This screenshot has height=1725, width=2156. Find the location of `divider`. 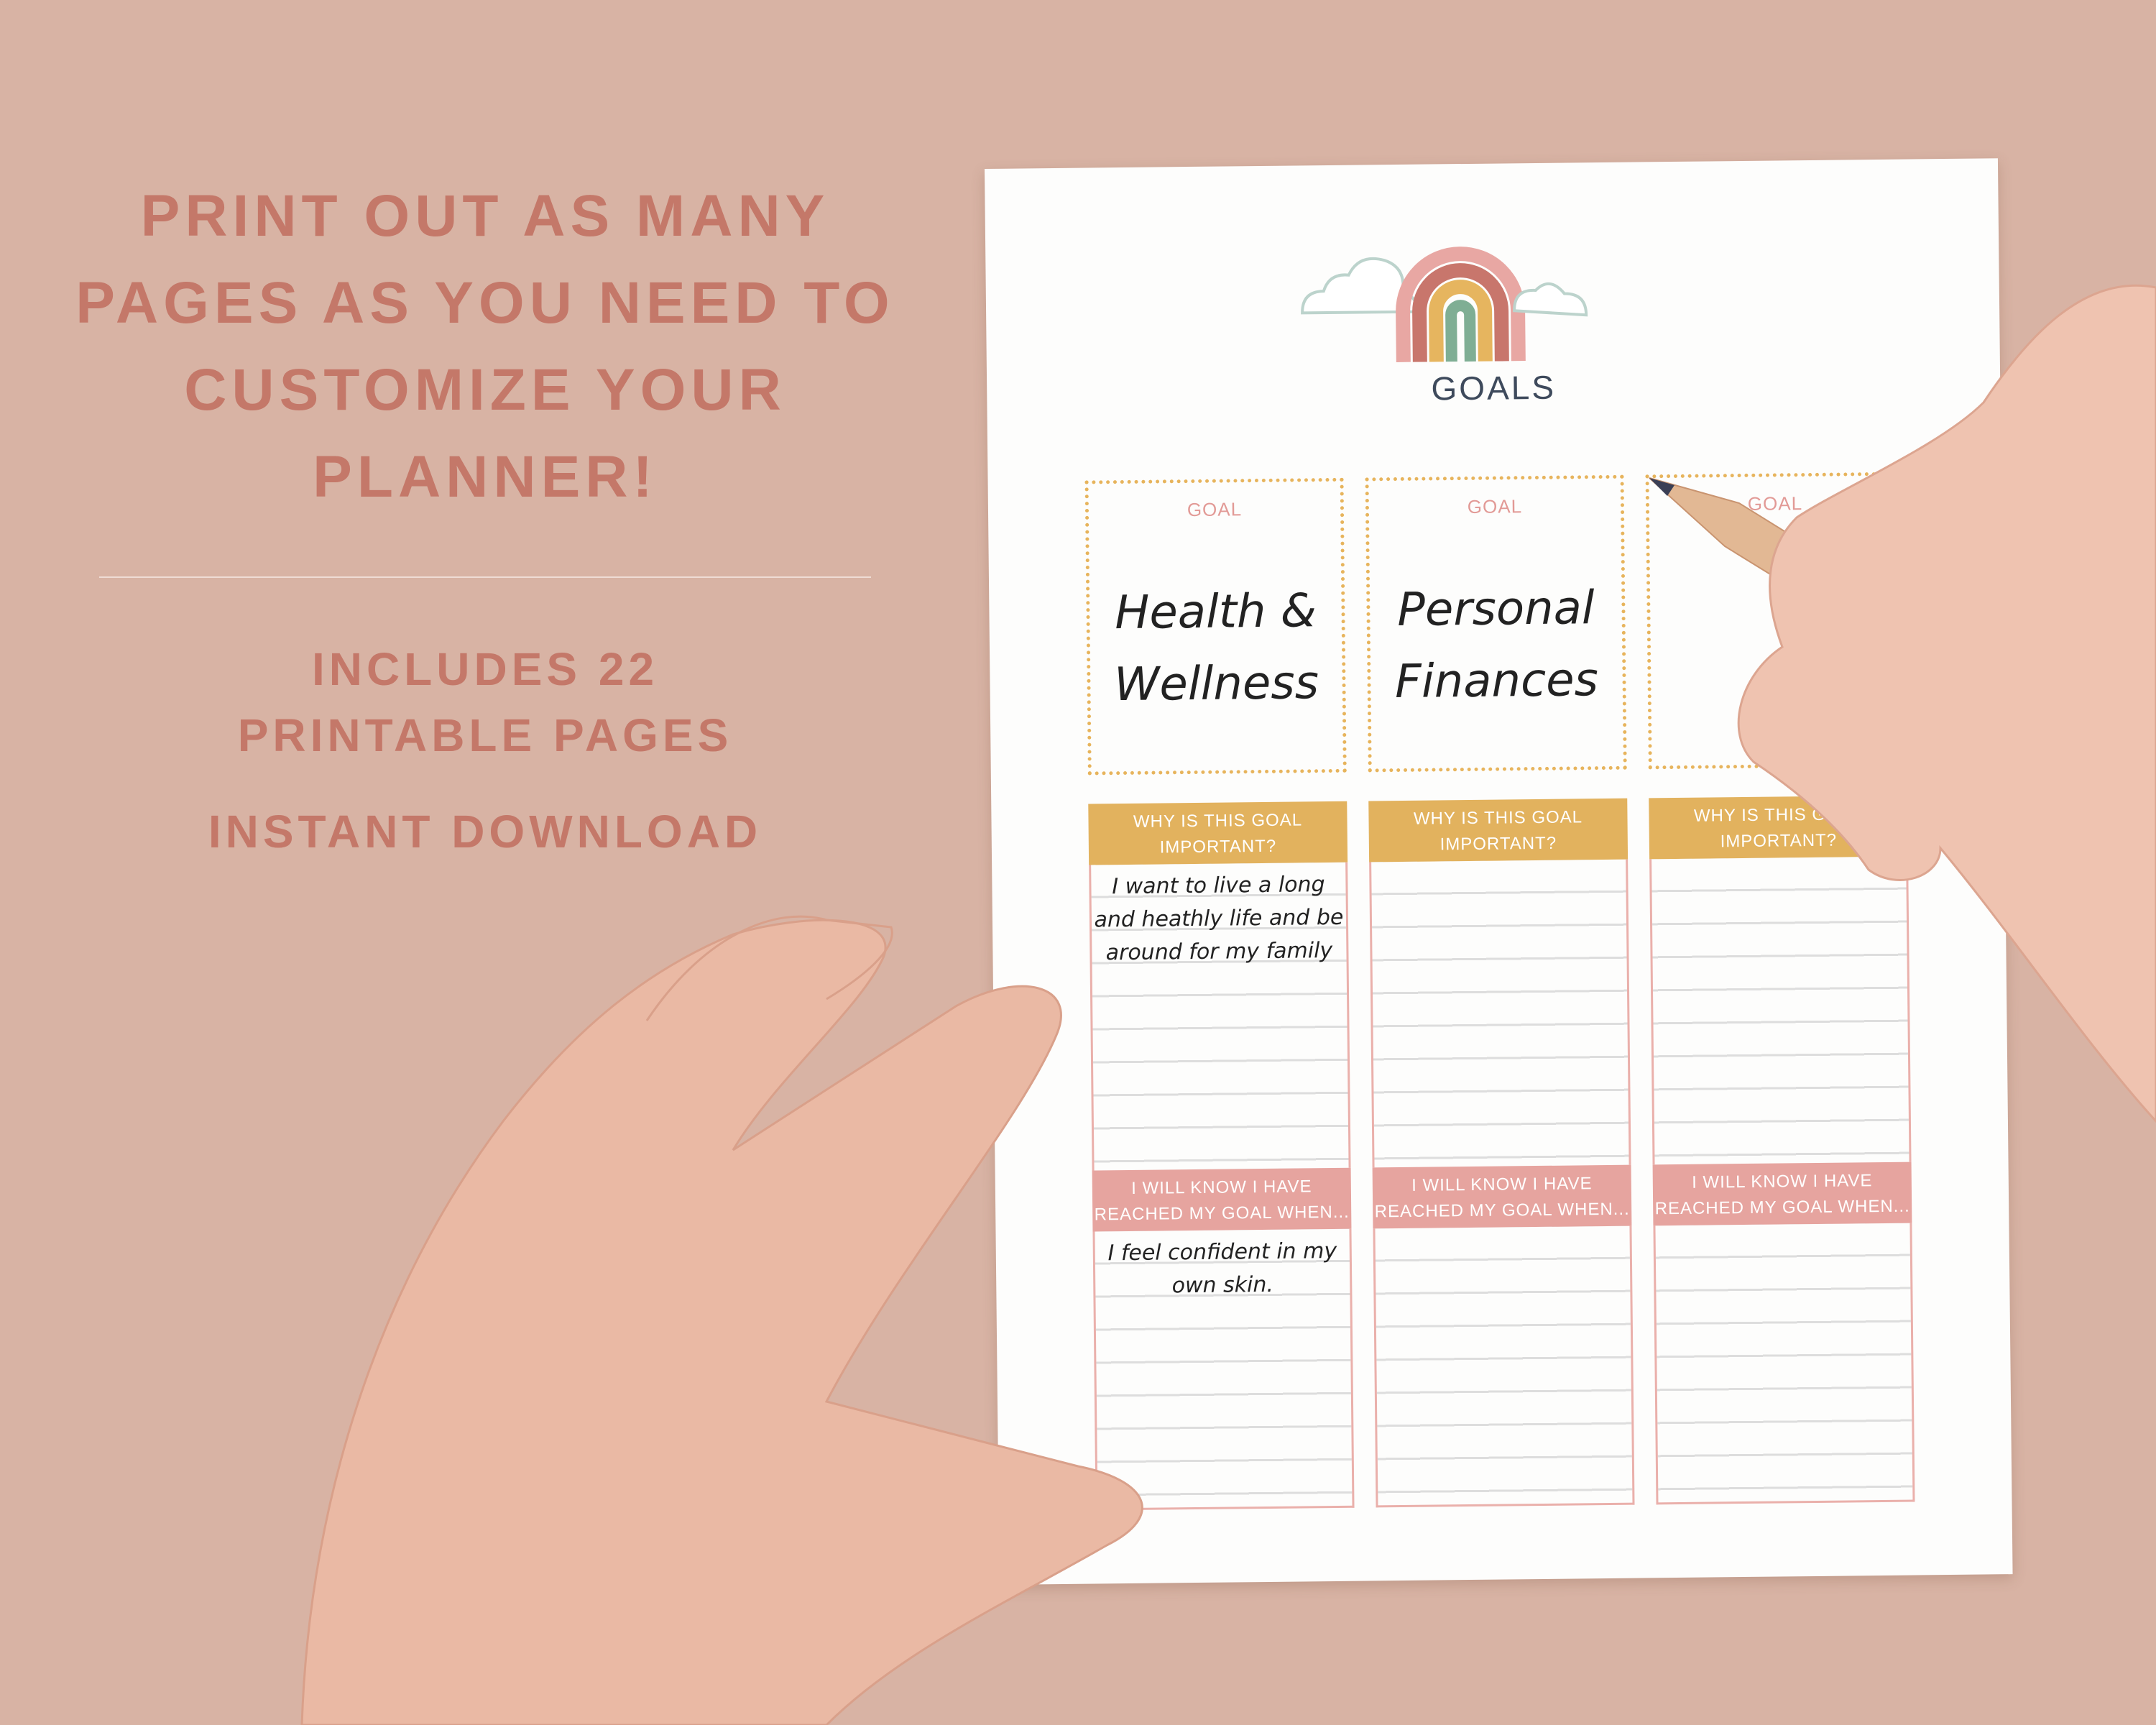

divider is located at coordinates (485, 577).